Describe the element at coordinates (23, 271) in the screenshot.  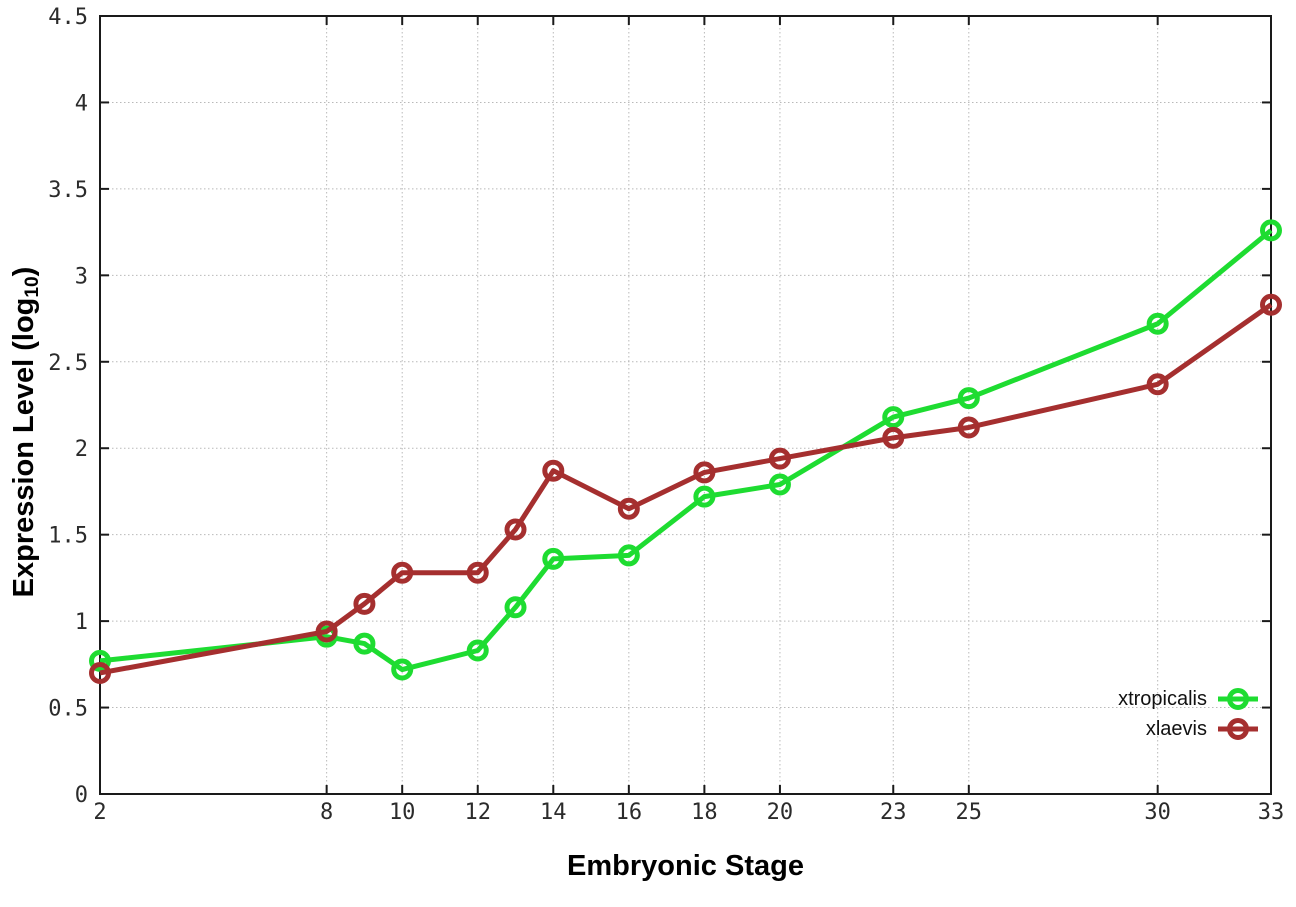
I see `y-axis-label-close: )` at that location.